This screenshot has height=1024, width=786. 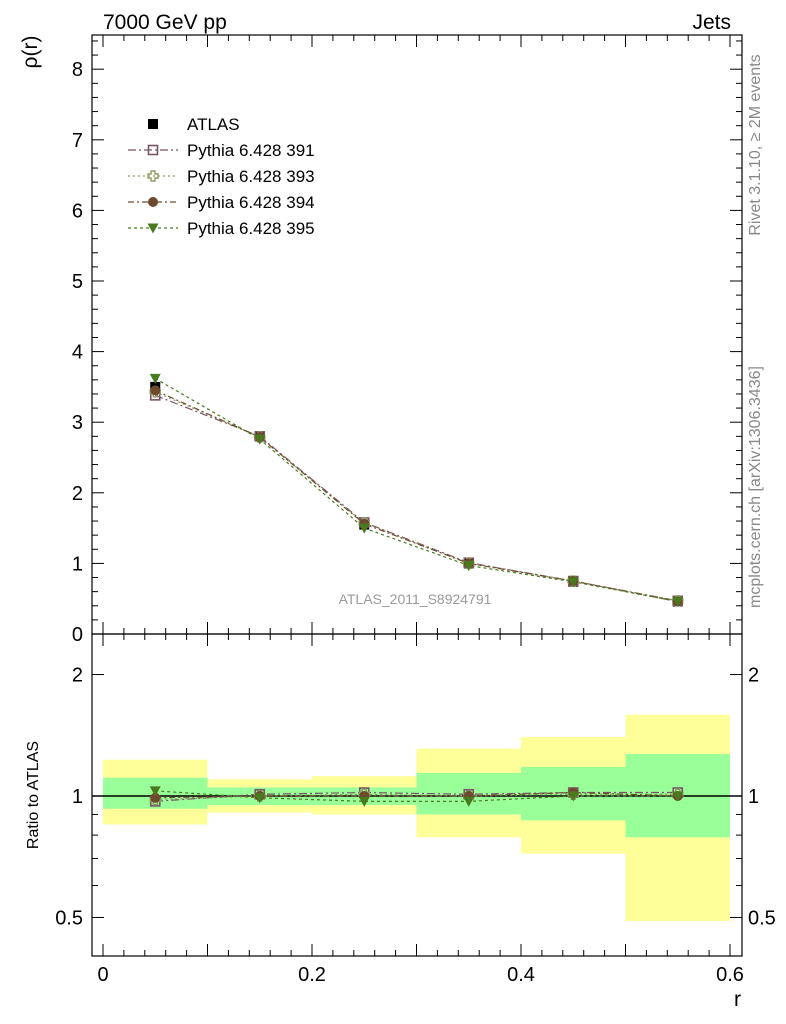 What do you see at coordinates (312, 975) in the screenshot?
I see `x-tick-label: 0.2` at bounding box center [312, 975].